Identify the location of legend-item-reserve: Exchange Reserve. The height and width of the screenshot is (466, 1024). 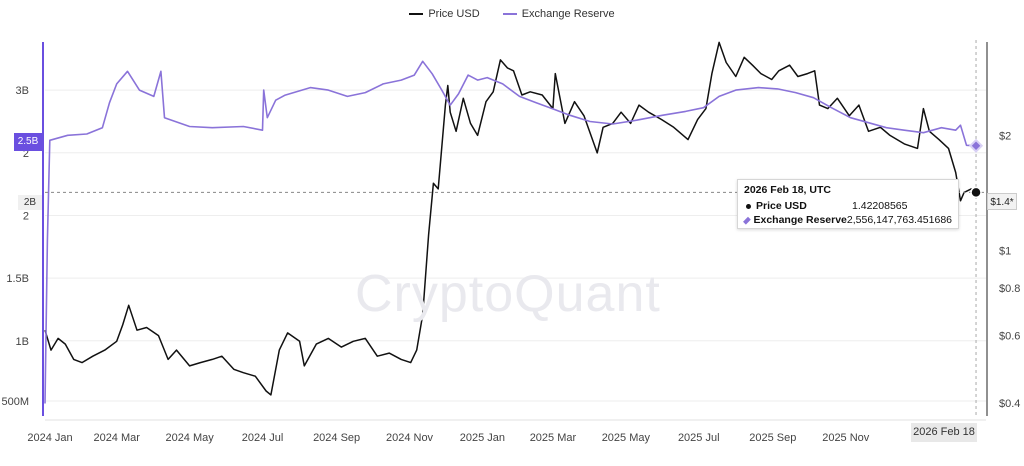
(558, 14).